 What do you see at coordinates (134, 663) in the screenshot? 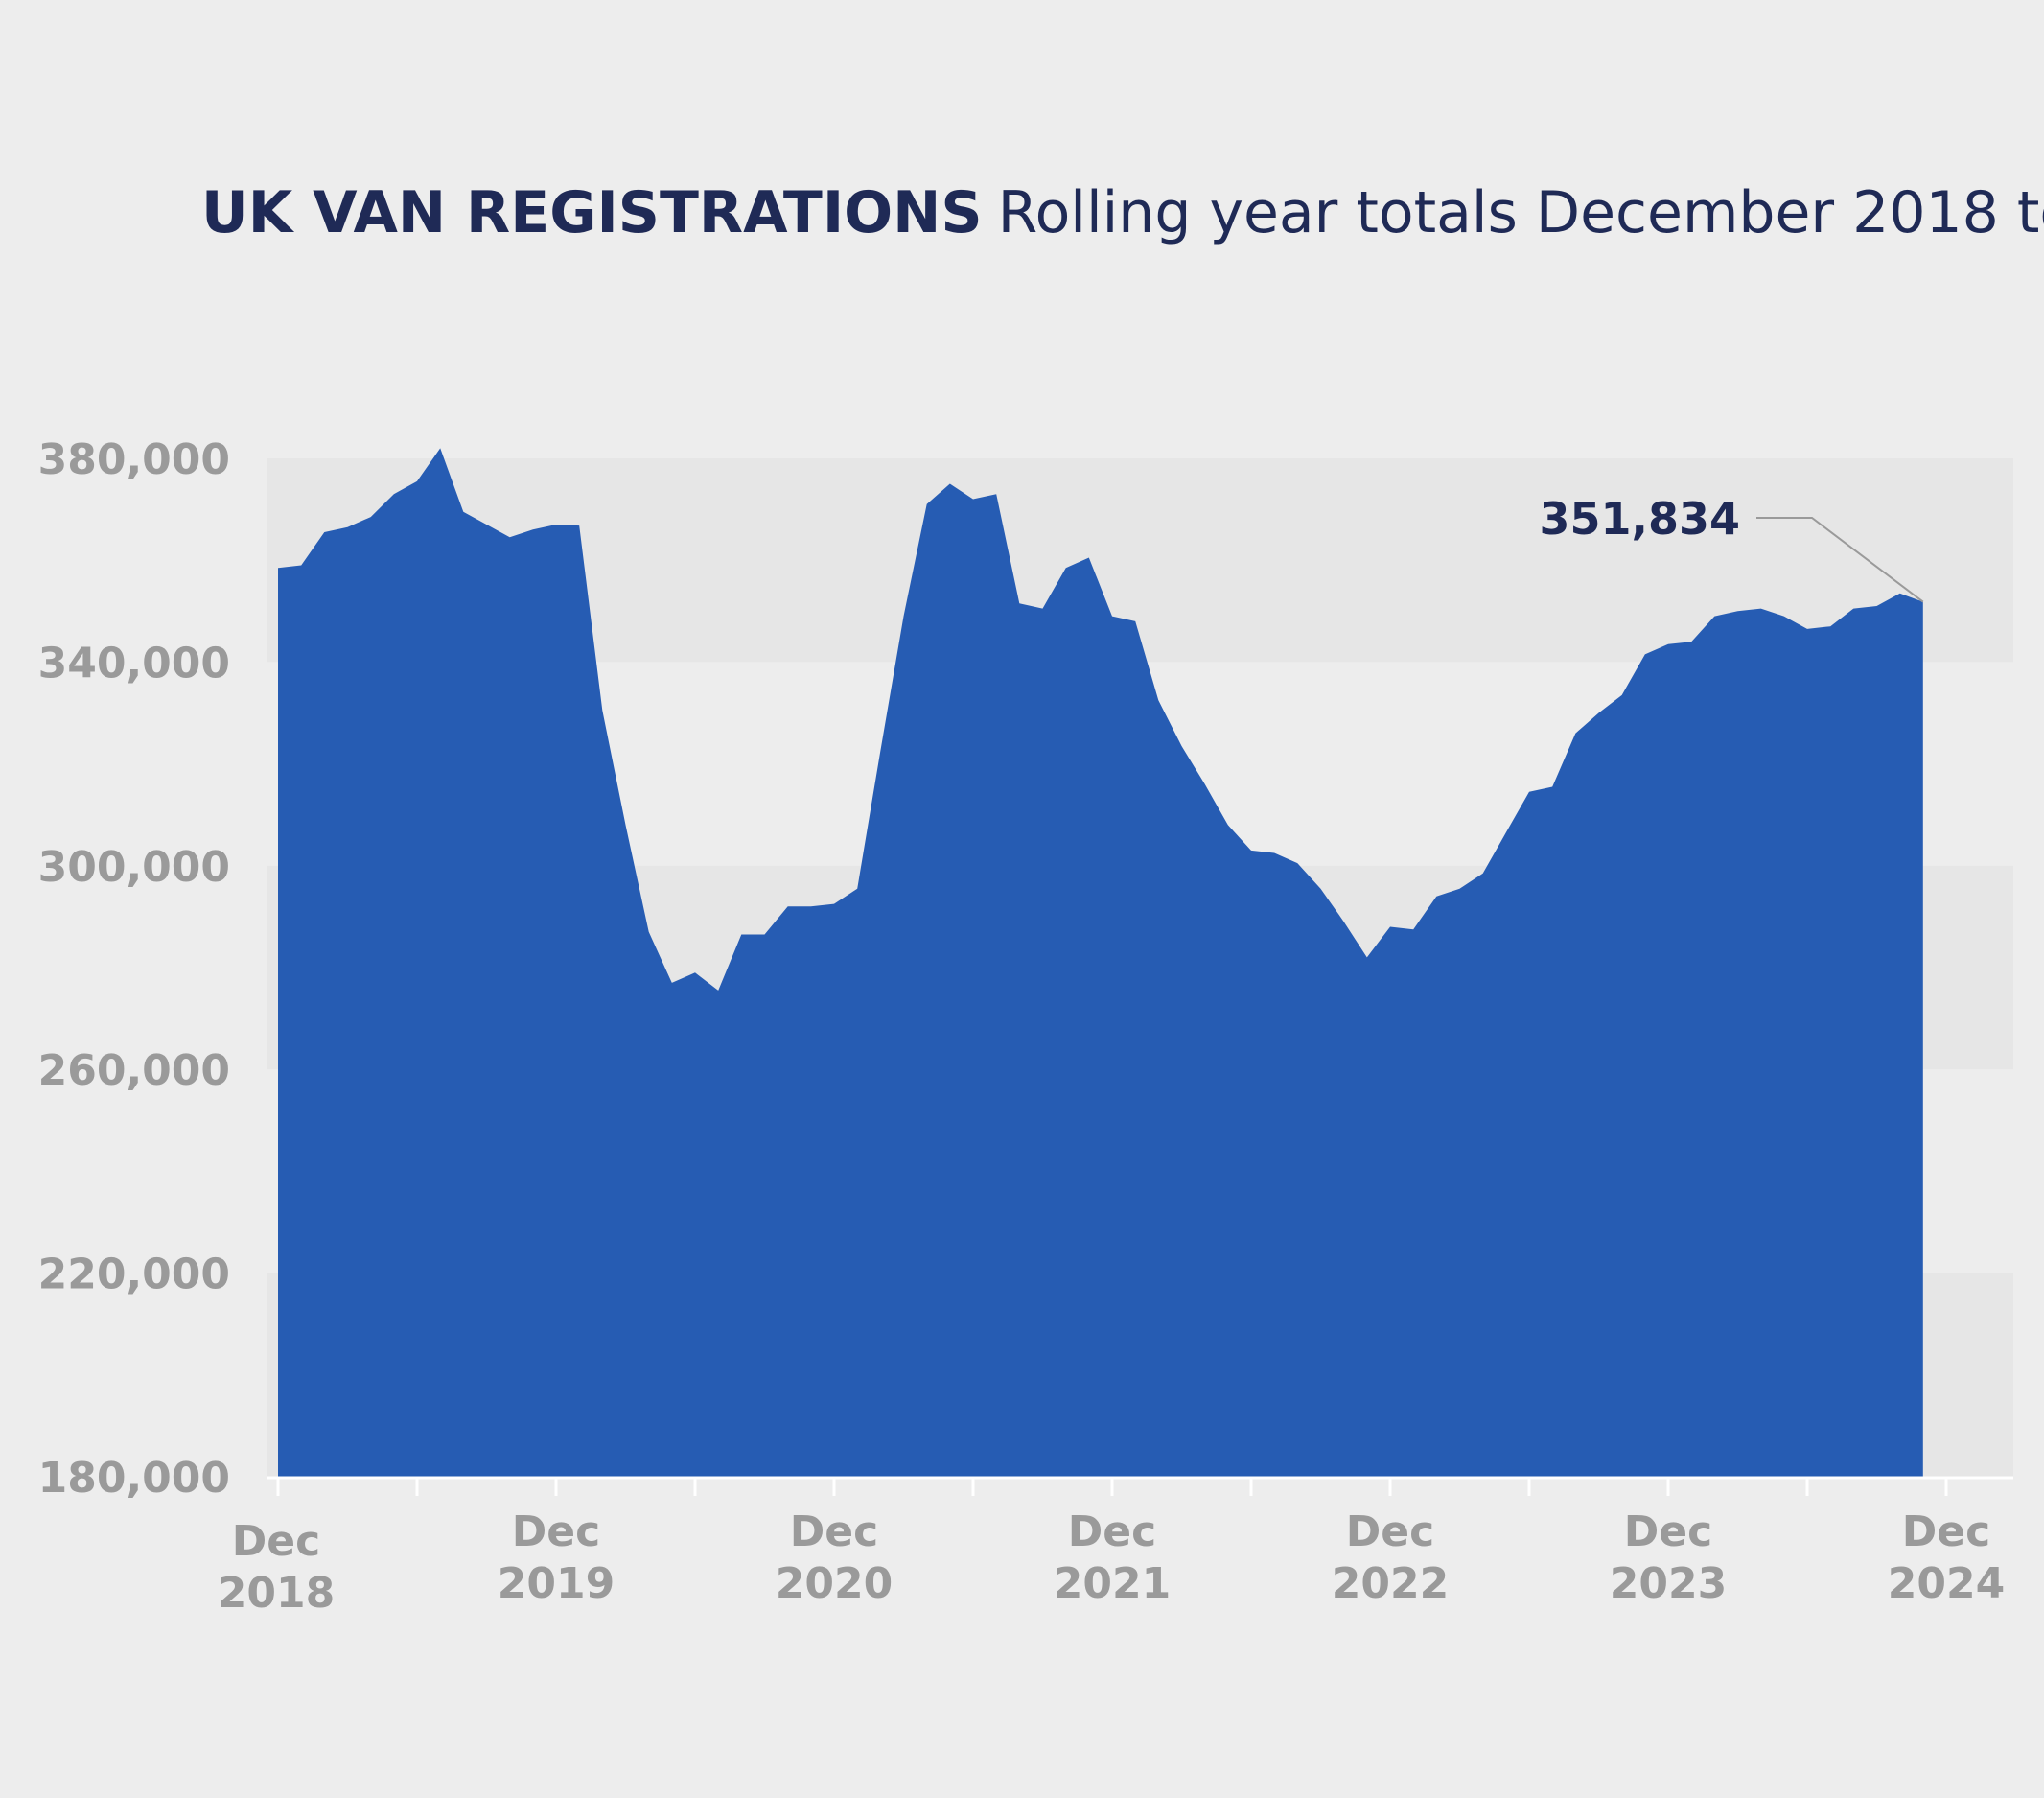
I see `y-tick-label: 340,000` at bounding box center [134, 663].